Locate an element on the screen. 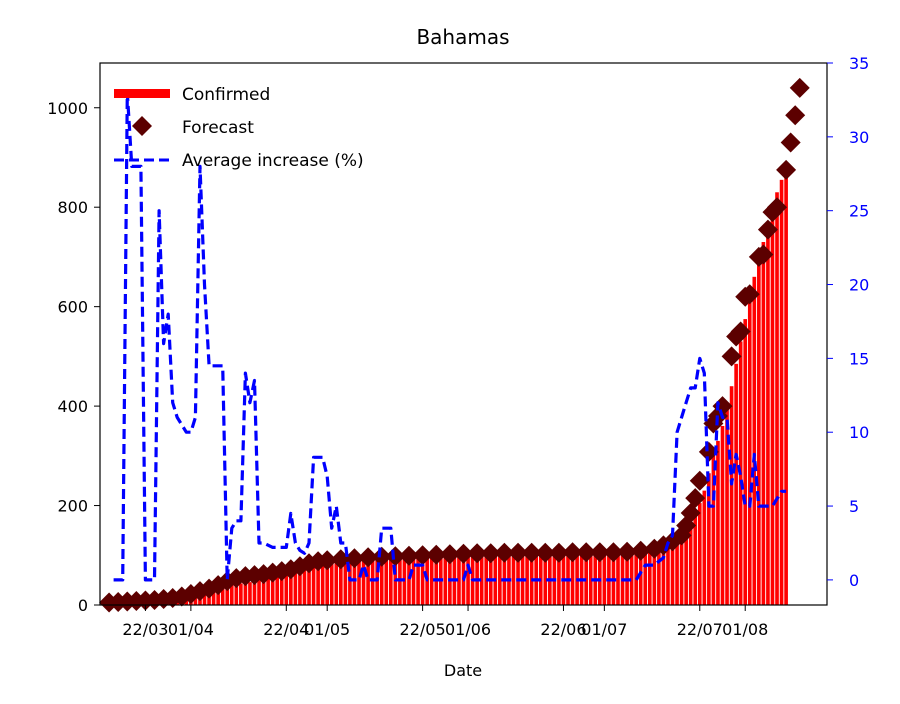 Image resolution: width=900 pixels, height=704 pixels. x-tick-label: 22/04 is located at coordinates (286, 629).